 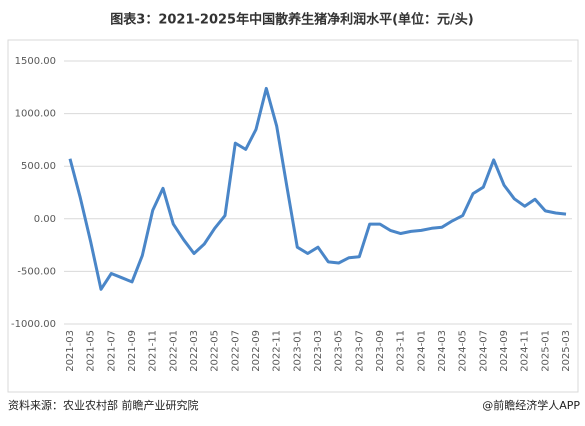 I want to click on x-tick-label: 2024-07, so click(x=483, y=351).